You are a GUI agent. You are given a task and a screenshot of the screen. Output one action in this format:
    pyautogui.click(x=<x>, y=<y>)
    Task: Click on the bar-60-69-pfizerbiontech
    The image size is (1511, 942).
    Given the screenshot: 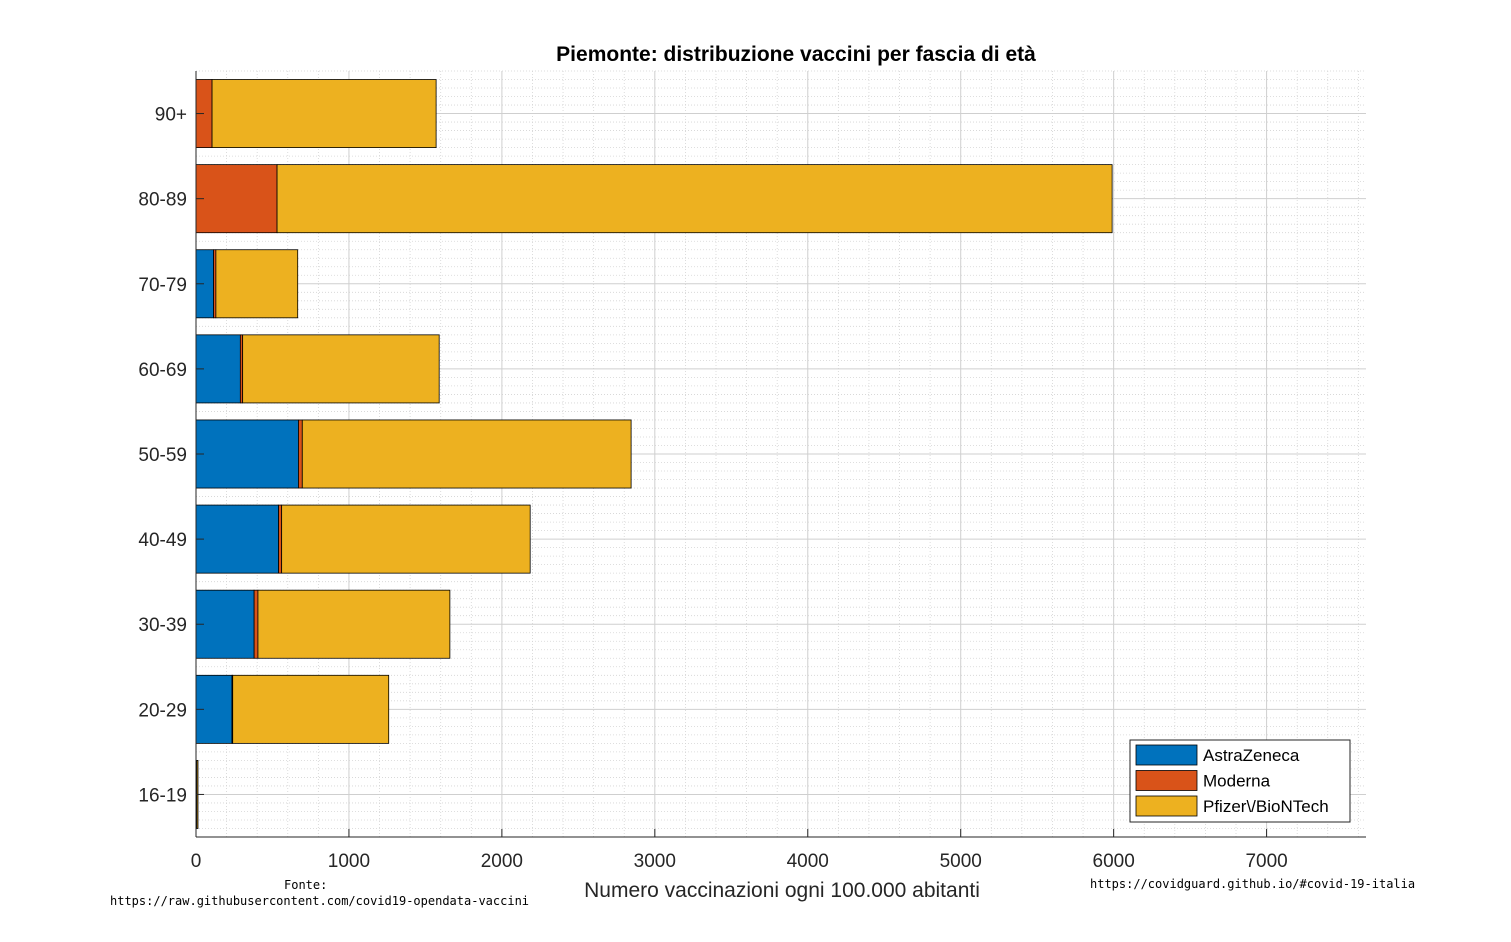 What is the action you would take?
    pyautogui.click(x=341, y=369)
    